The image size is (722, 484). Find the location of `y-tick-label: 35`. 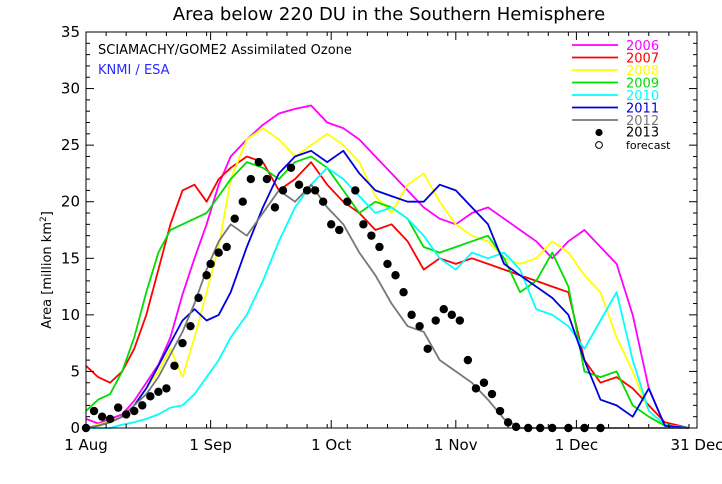

y-tick-label: 35 is located at coordinates (70, 32).